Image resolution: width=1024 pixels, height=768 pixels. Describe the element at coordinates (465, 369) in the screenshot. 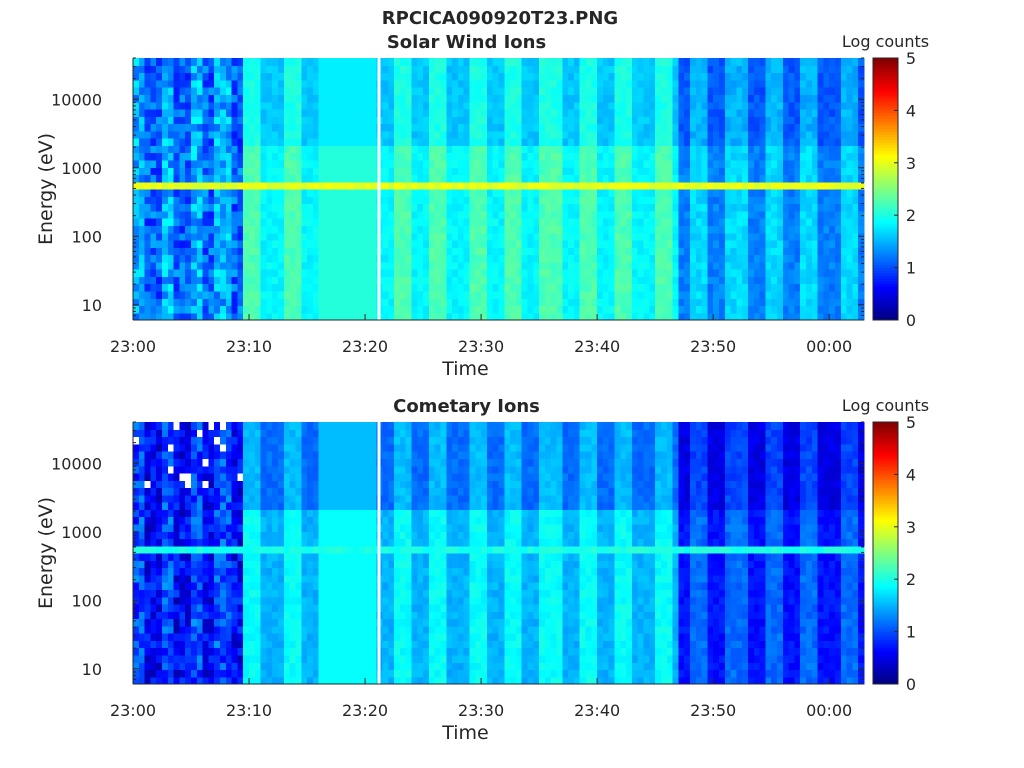

I see `x-axis-label: Time` at that location.